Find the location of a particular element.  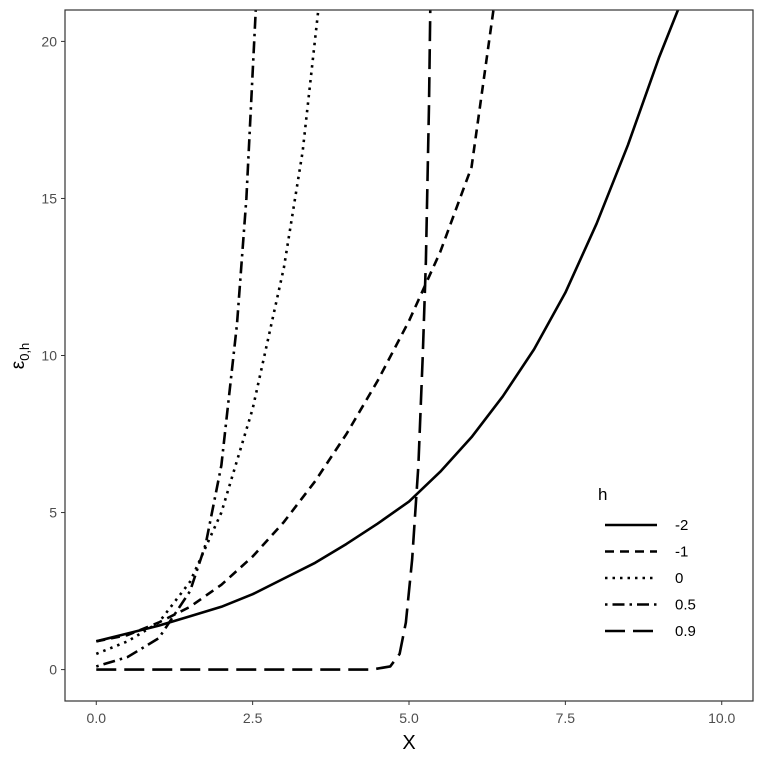

legend-label-2: 0 is located at coordinates (679, 578).